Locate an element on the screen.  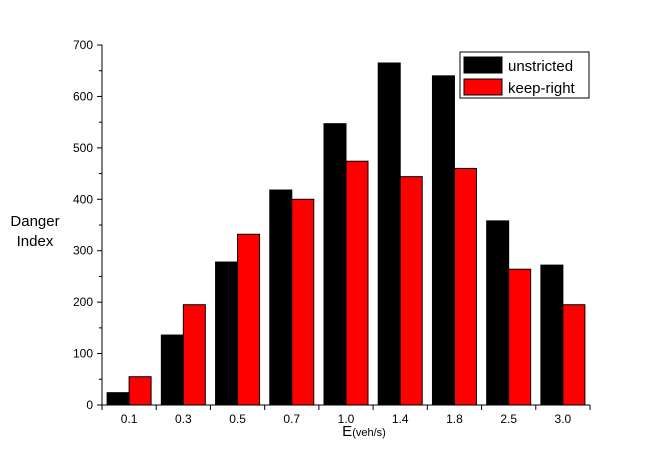
bar-unstricted-3.0 is located at coordinates (552, 335).